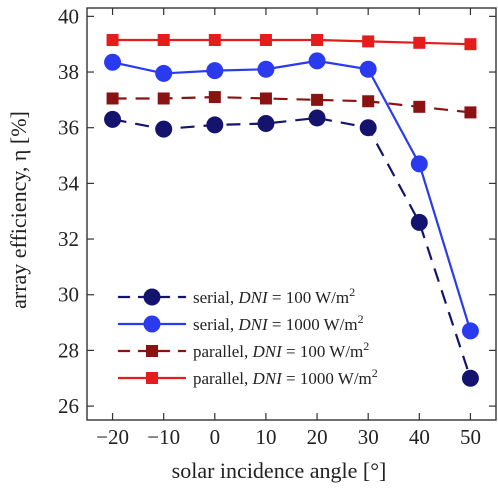  I want to click on y-axis-label: array efficiency, η [%], so click(18, 210).